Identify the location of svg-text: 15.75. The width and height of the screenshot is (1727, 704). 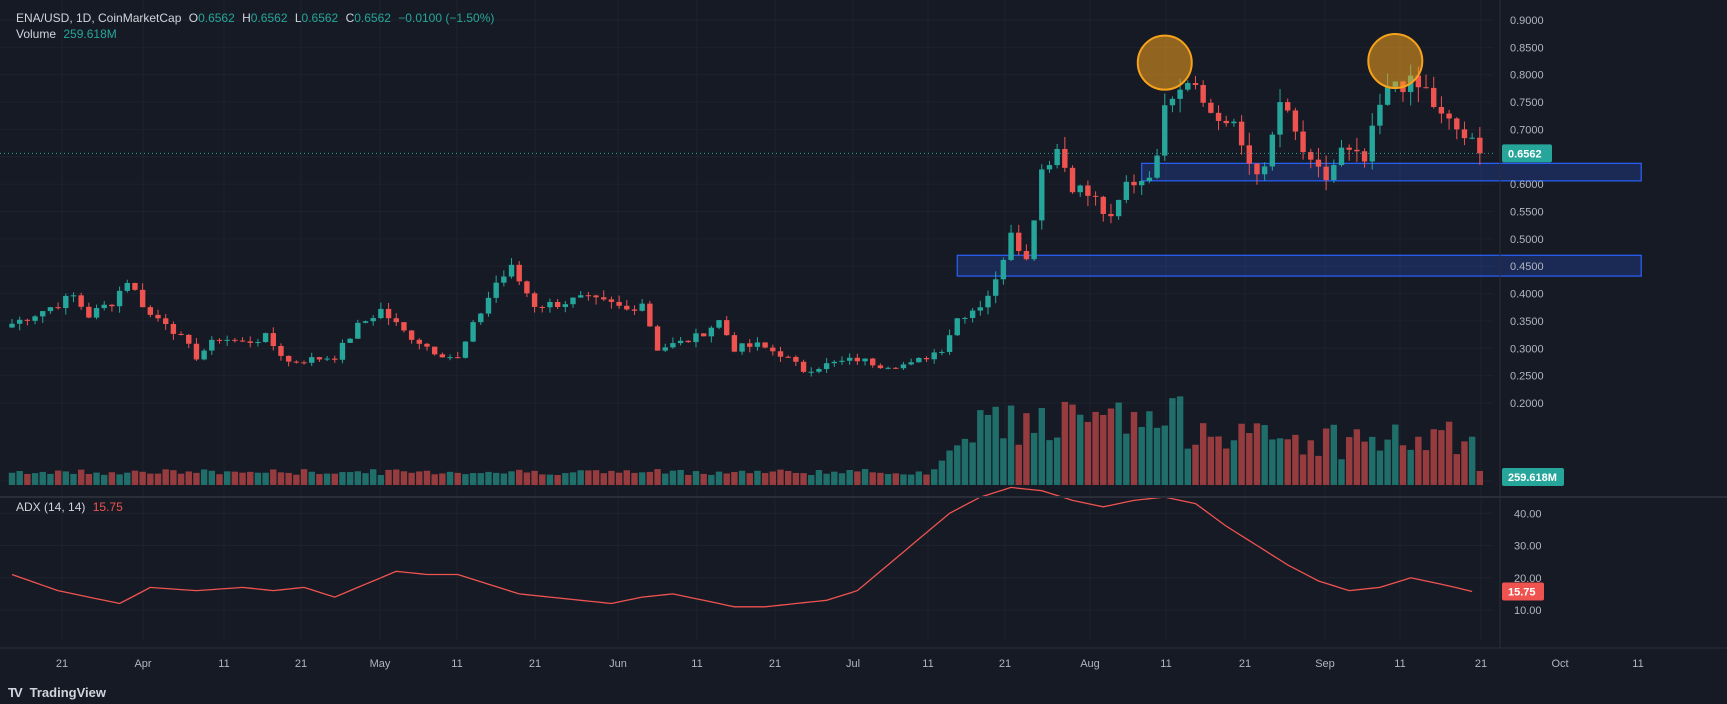
(1522, 592).